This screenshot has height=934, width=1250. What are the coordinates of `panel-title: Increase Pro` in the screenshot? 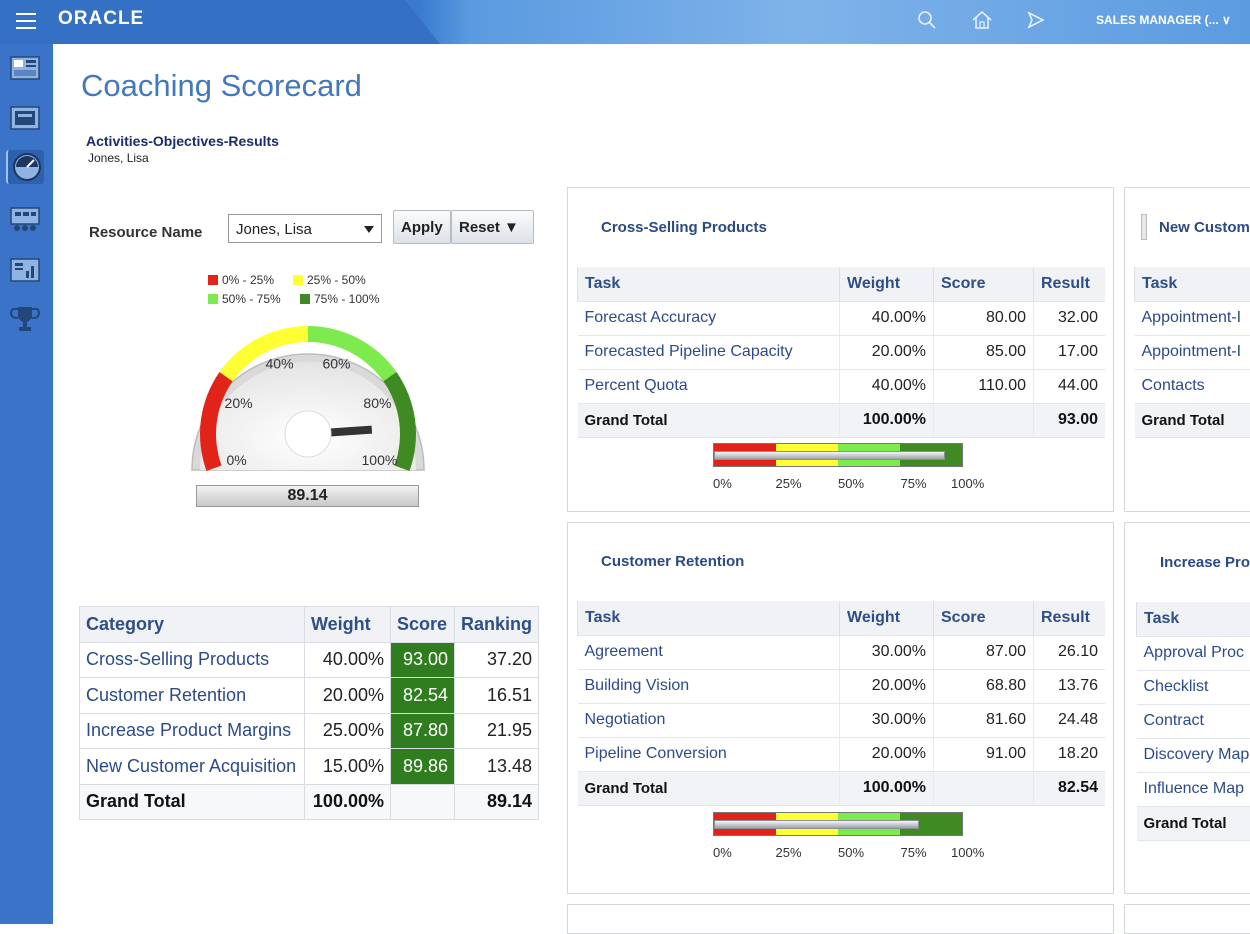 It's located at (1205, 562).